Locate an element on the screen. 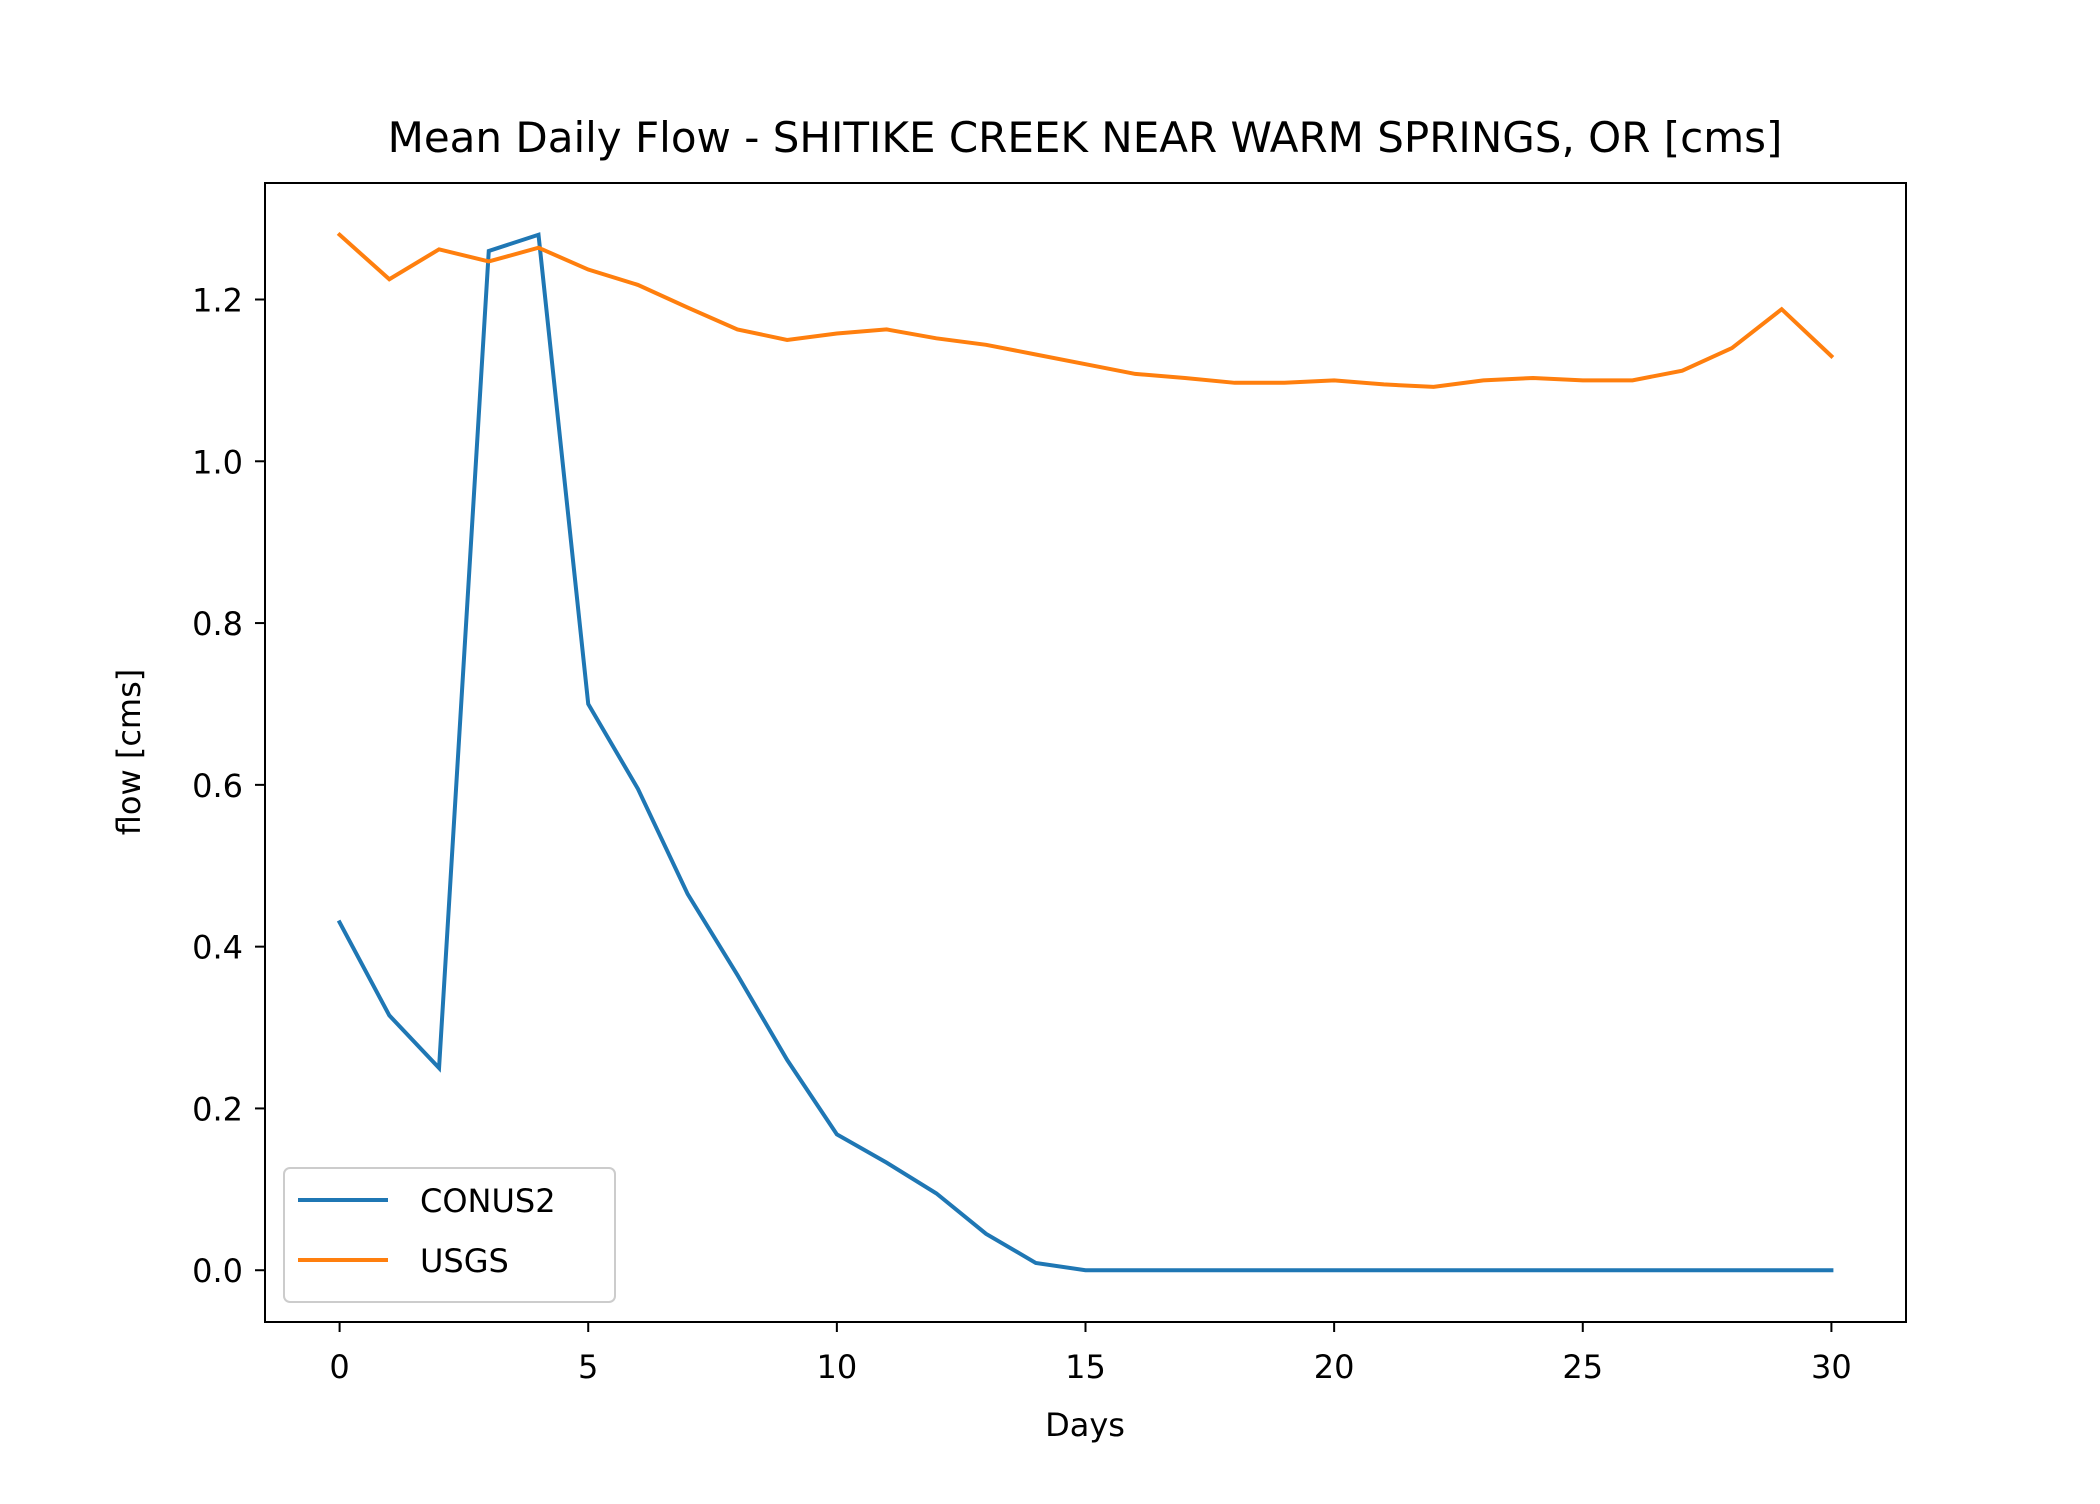 This screenshot has width=2100, height=1504. x-tick-label: 5 is located at coordinates (588, 1367).